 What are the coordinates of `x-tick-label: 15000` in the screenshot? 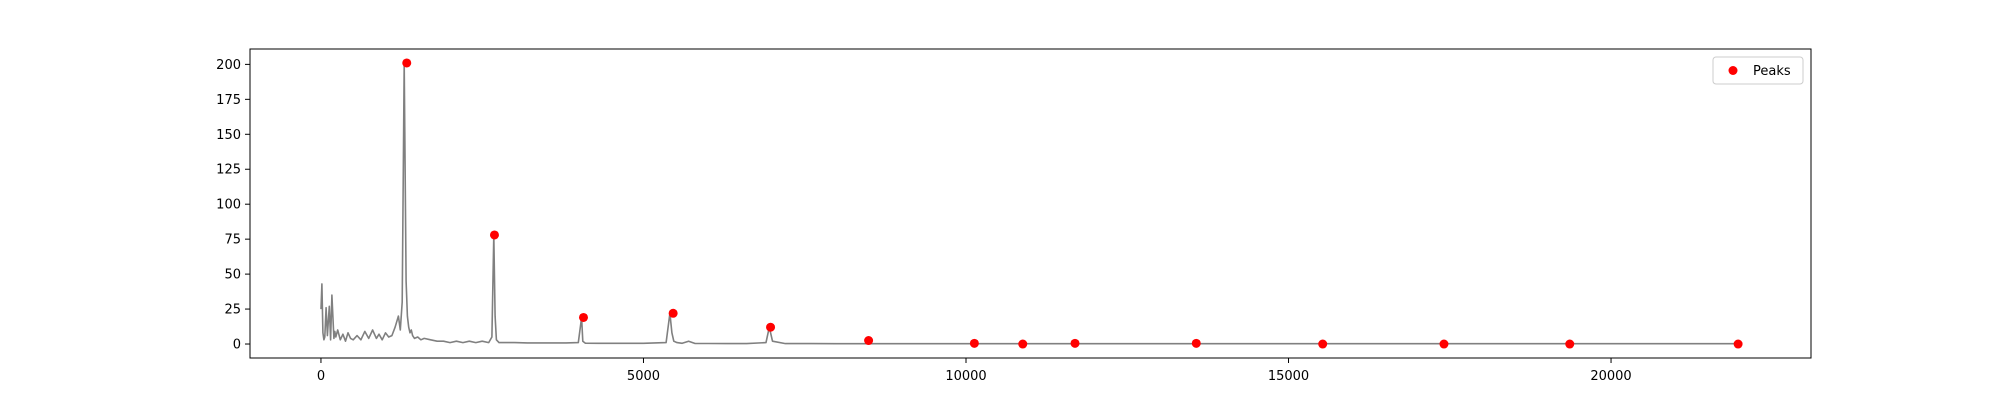 It's located at (1288, 376).